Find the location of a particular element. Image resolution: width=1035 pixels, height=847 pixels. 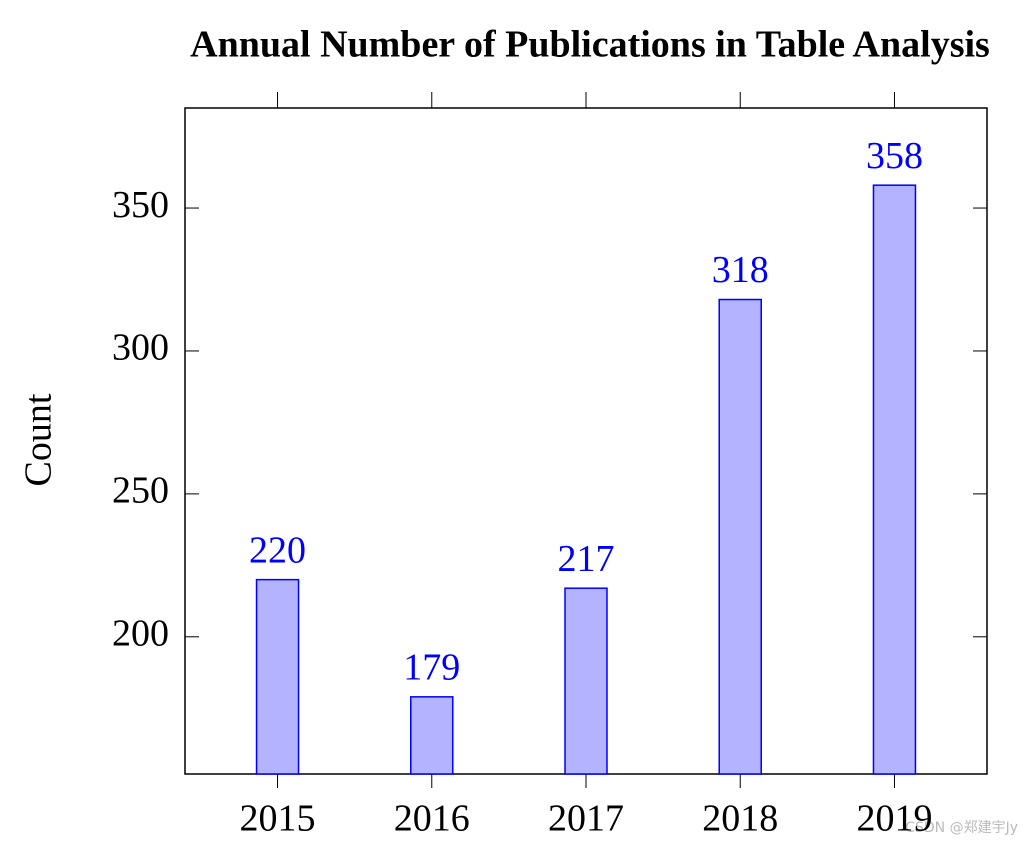

x-tick-label: 2016 is located at coordinates (432, 819).